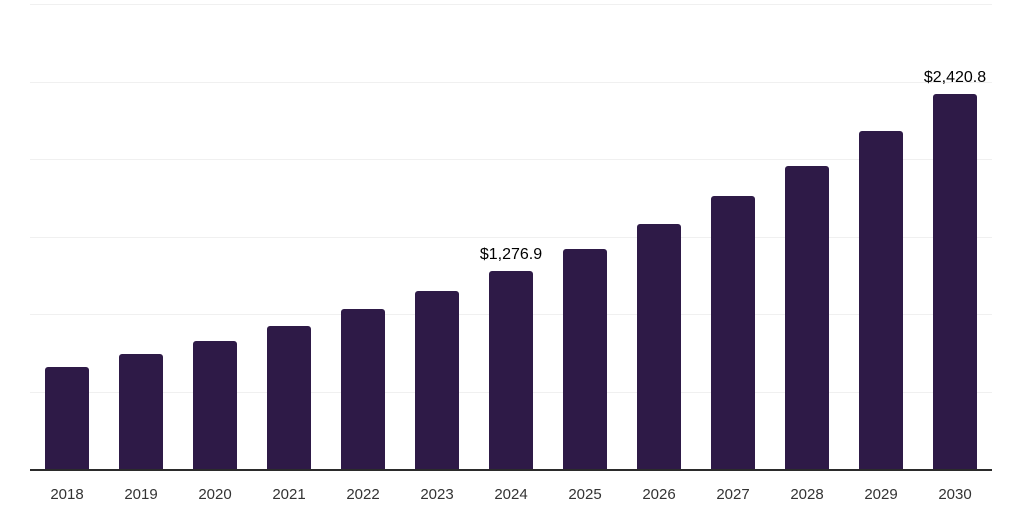  What do you see at coordinates (215, 494) in the screenshot?
I see `x-tick-label-2020: 2020` at bounding box center [215, 494].